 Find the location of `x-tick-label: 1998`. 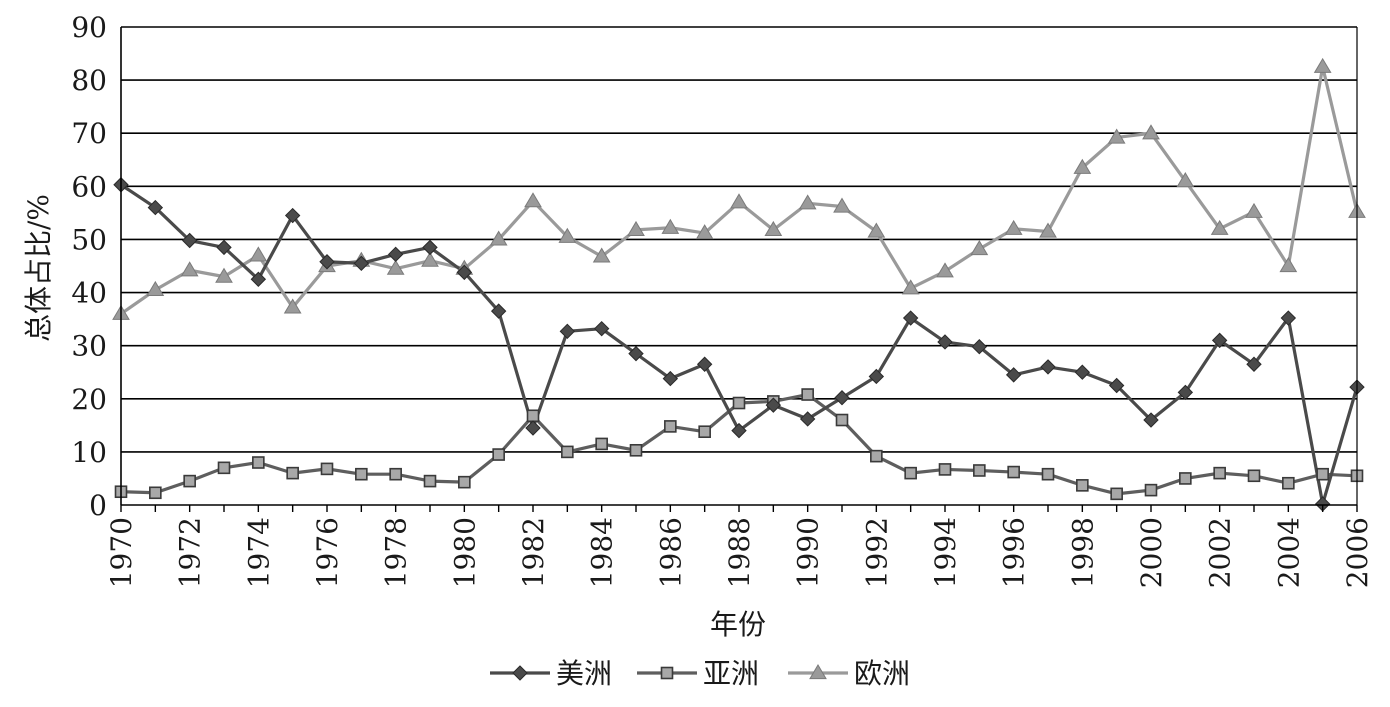

x-tick-label: 1998 is located at coordinates (1082, 552).